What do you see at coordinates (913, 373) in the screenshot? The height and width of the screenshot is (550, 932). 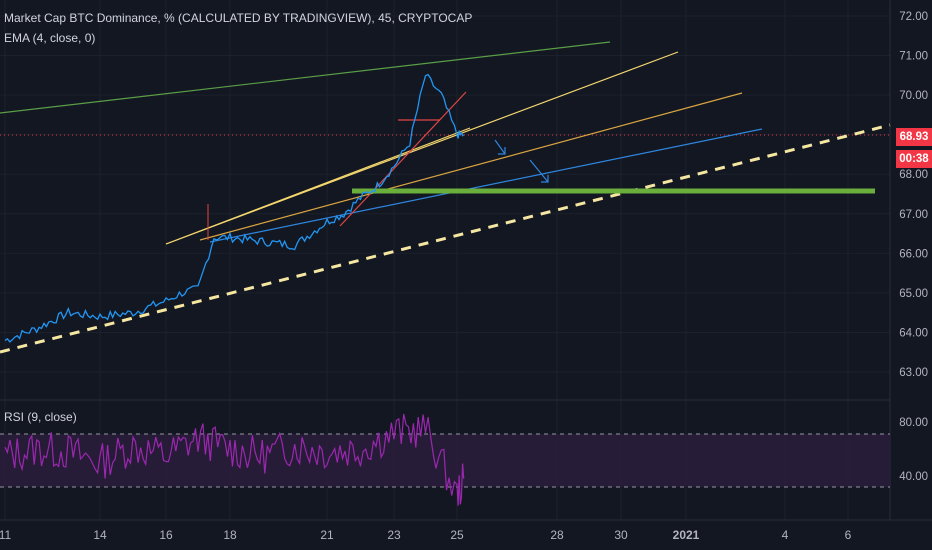 I see `price-tick-label: 63.00` at bounding box center [913, 373].